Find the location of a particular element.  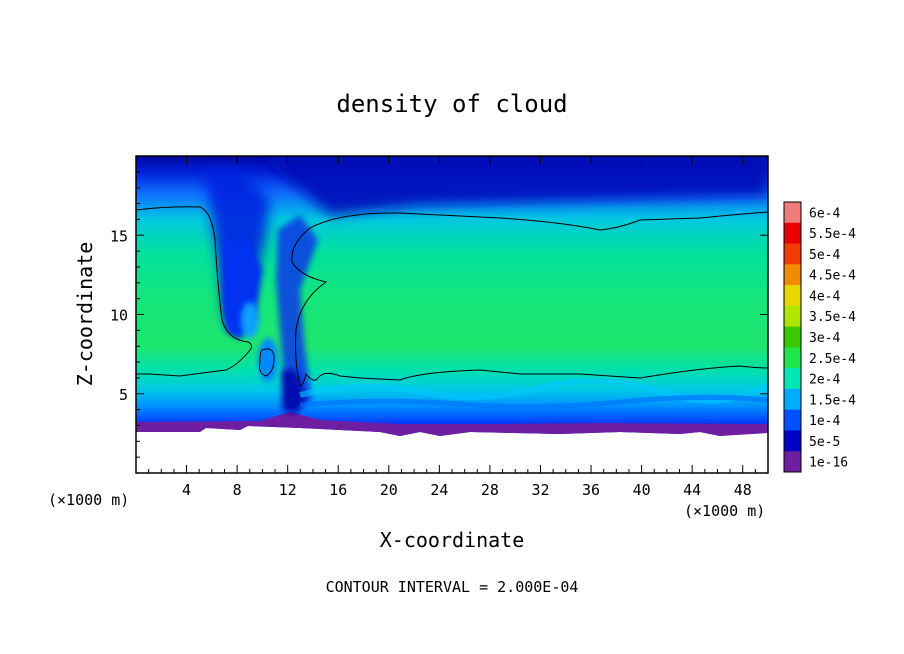

x-axis-label: X-coordinate is located at coordinates (452, 540).